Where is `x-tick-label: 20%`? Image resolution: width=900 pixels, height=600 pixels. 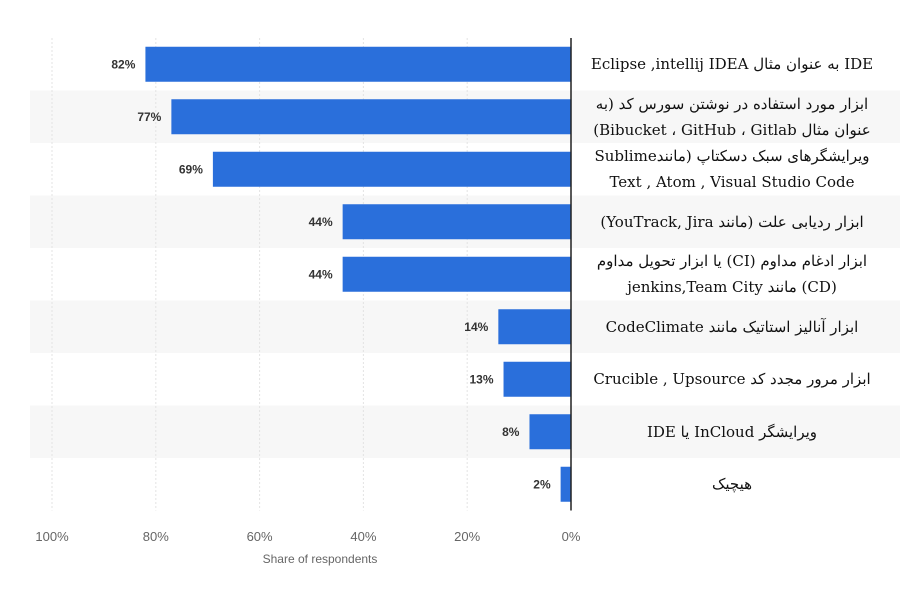 x-tick-label: 20% is located at coordinates (467, 536).